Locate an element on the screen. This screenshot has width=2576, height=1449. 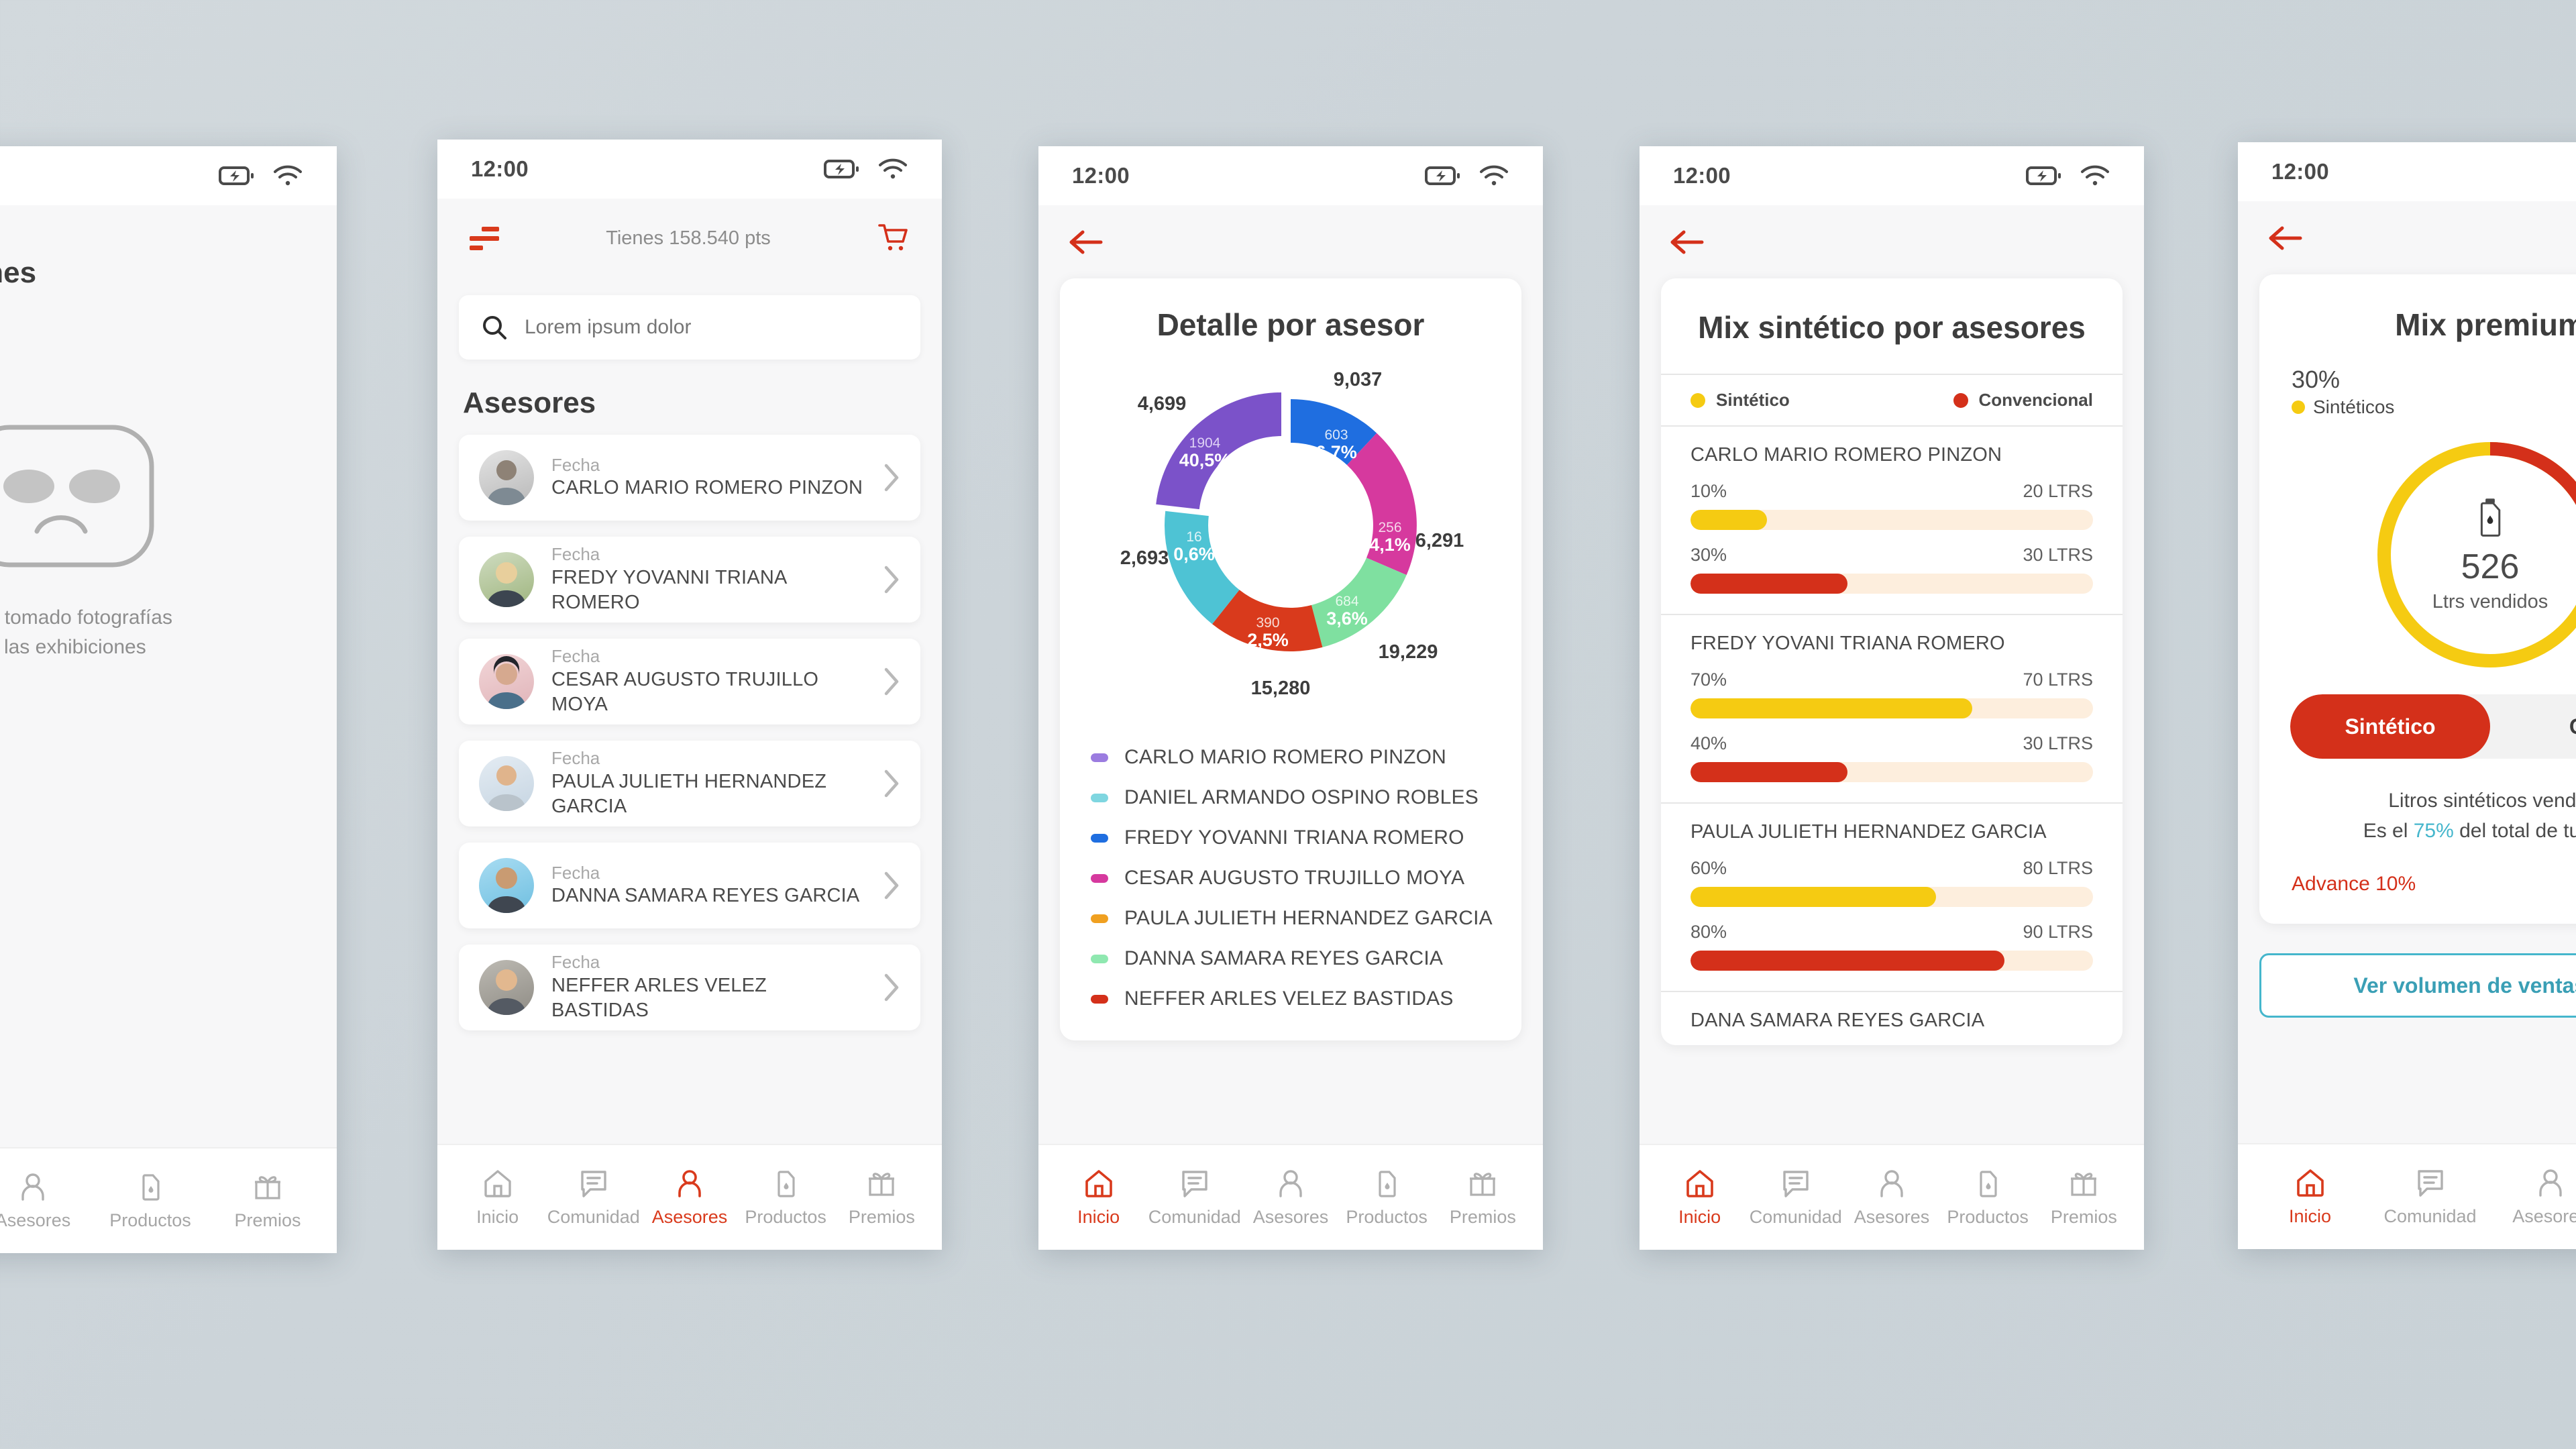
bar-ltrs: 20 LTRS is located at coordinates (2058, 491).